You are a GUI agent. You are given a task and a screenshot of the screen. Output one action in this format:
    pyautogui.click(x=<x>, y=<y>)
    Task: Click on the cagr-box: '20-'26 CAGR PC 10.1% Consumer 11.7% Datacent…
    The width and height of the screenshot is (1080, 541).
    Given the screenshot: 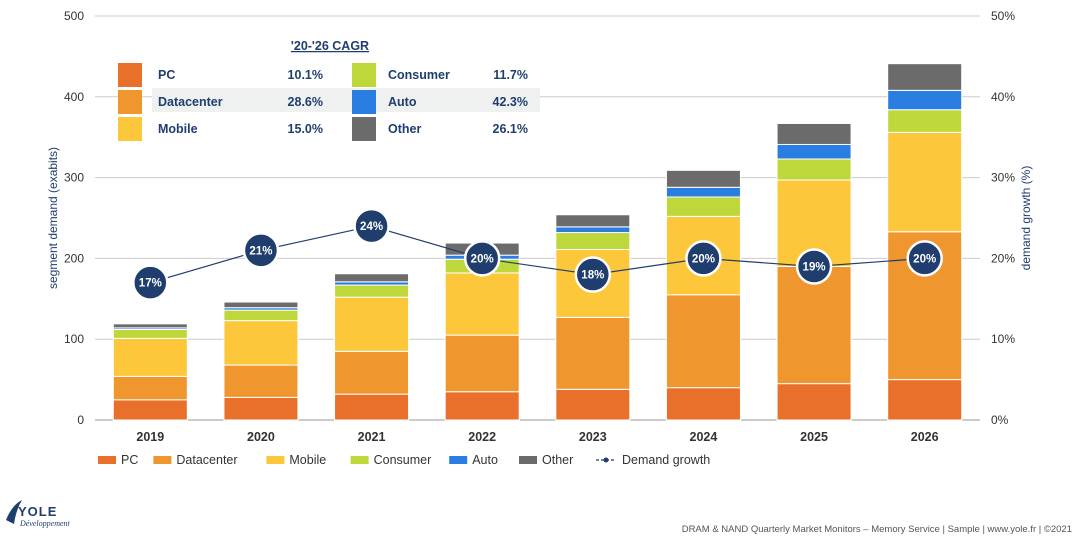 What is the action you would take?
    pyautogui.click(x=329, y=90)
    